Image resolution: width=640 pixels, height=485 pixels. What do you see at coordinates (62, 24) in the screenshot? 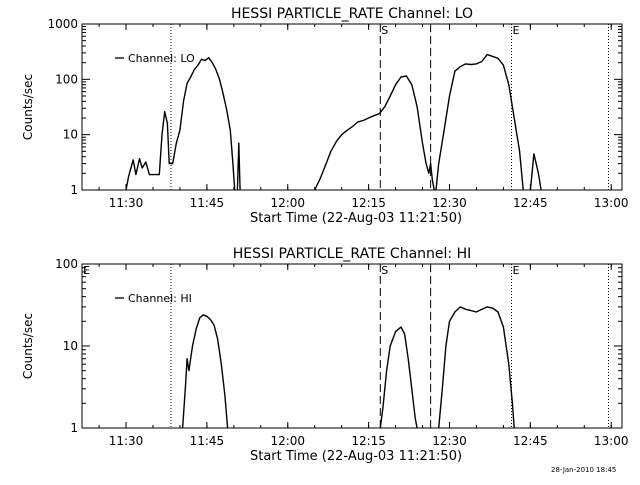
I see `y-tick-label: 1000` at bounding box center [62, 24].